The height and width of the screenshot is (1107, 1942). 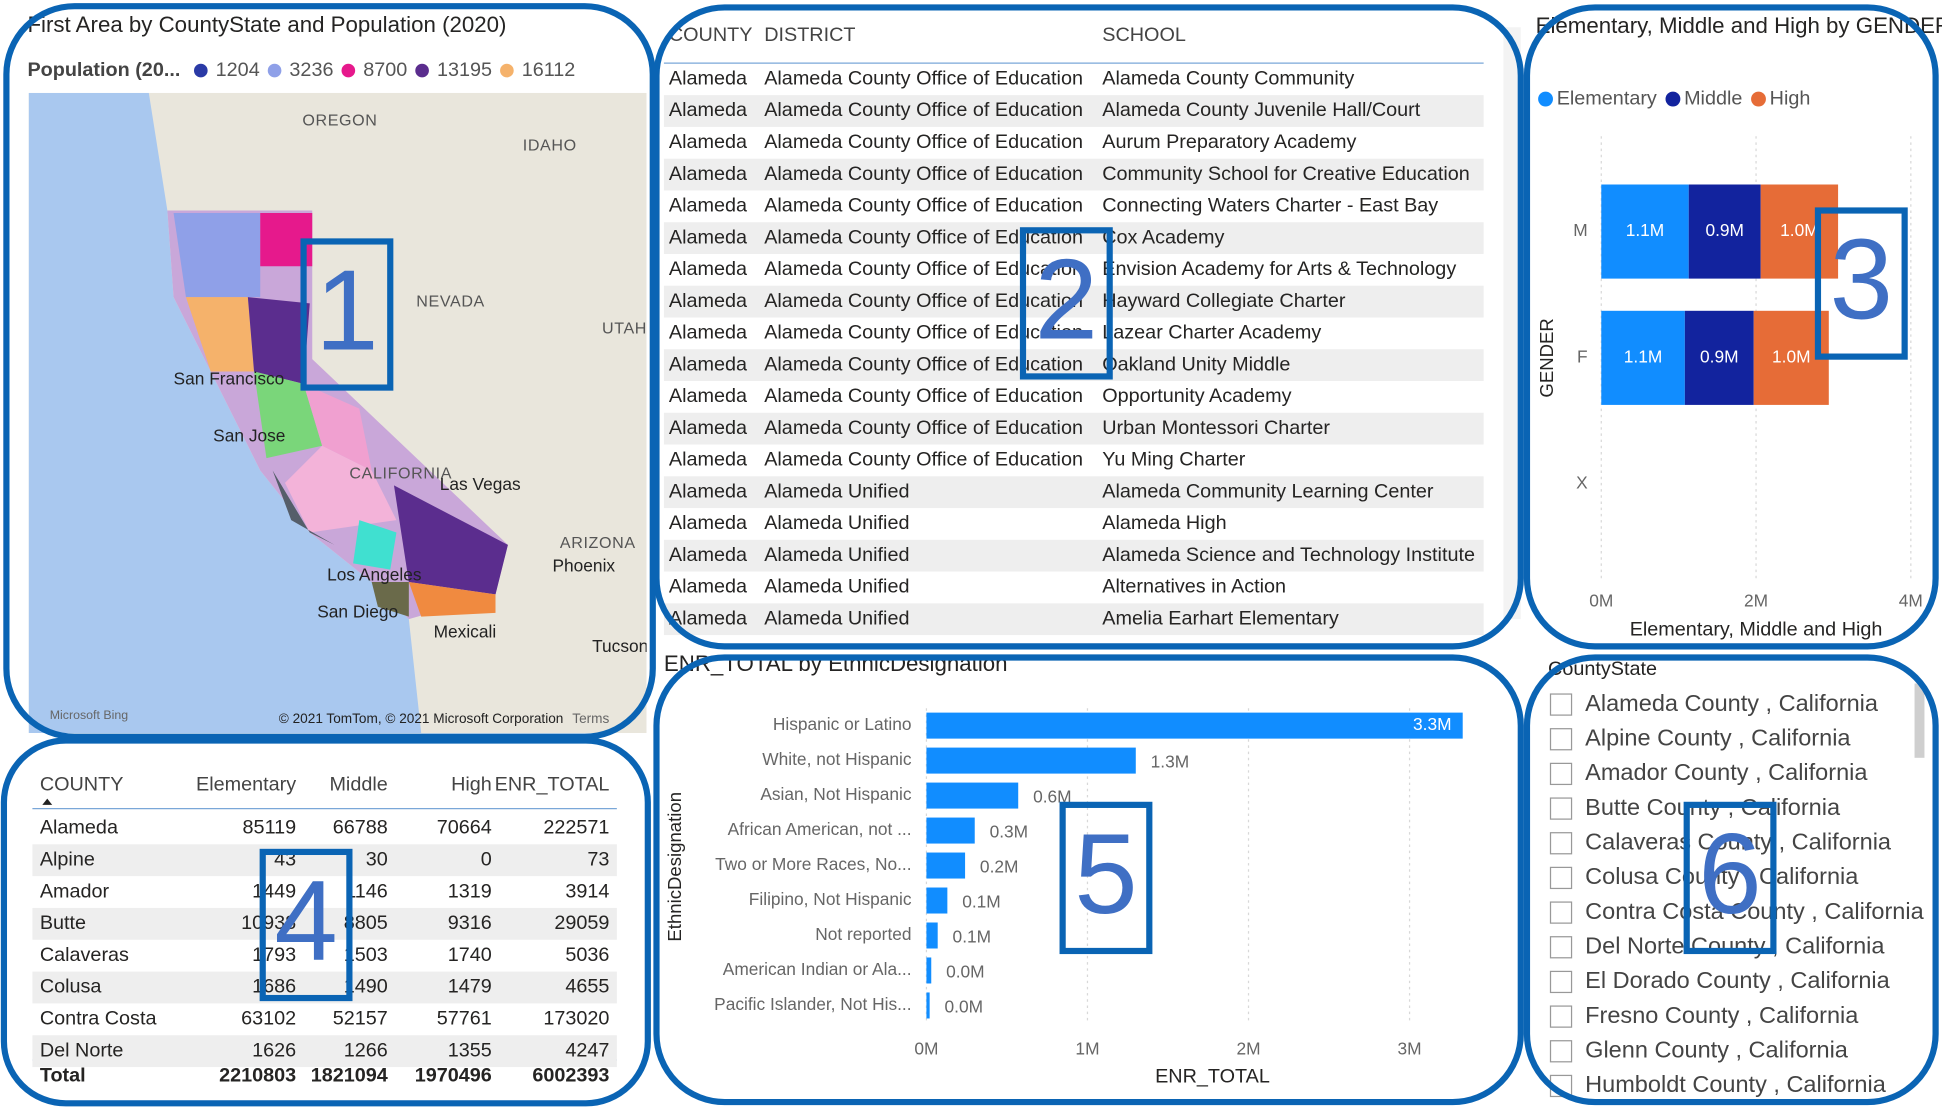 What do you see at coordinates (1212, 1077) in the screenshot?
I see `x-axis-title: ENR_TOTAL` at bounding box center [1212, 1077].